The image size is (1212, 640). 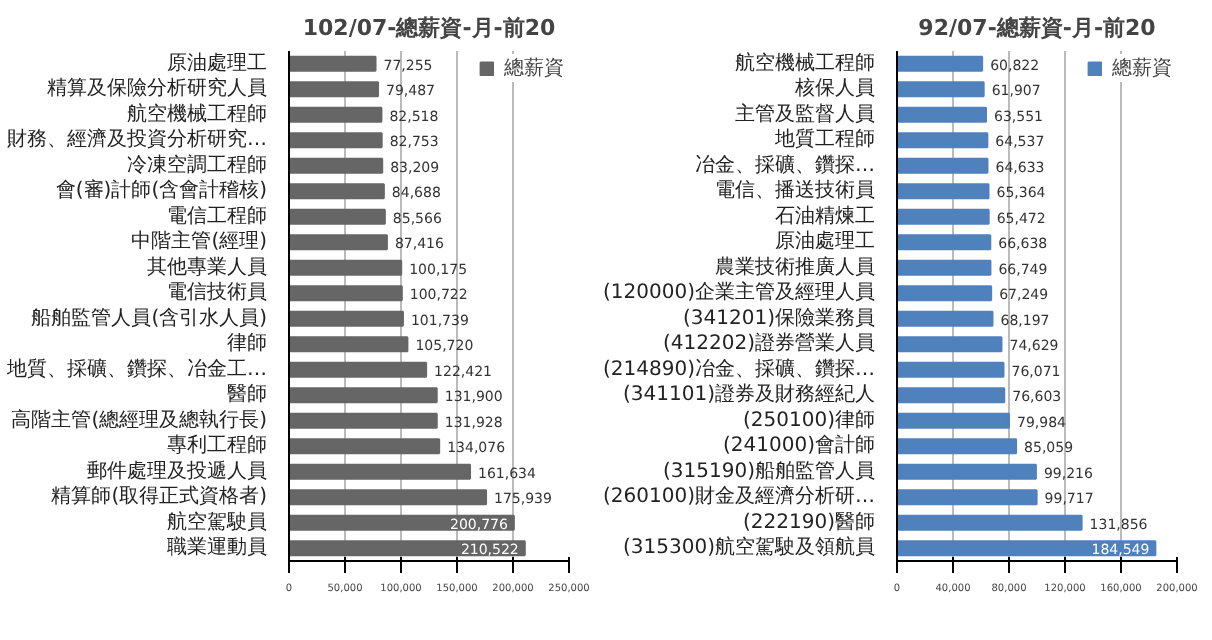 I want to click on y-tick-label: (222190)醫師, so click(x=809, y=521).